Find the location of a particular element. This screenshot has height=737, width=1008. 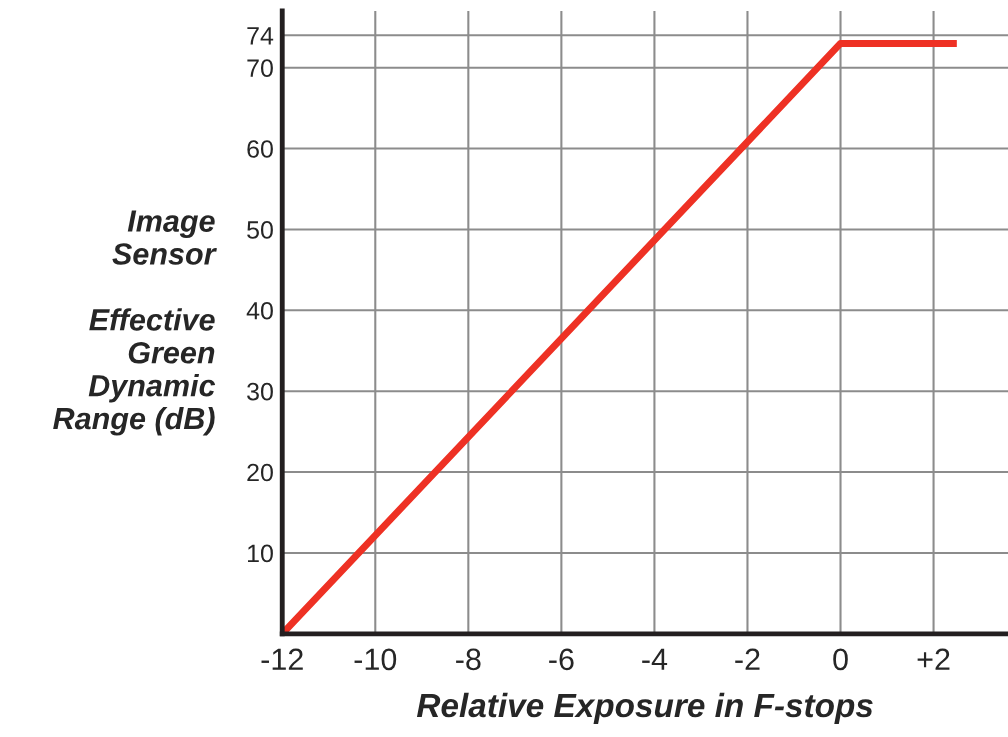

y-tick-label: 30 is located at coordinates (260, 391).